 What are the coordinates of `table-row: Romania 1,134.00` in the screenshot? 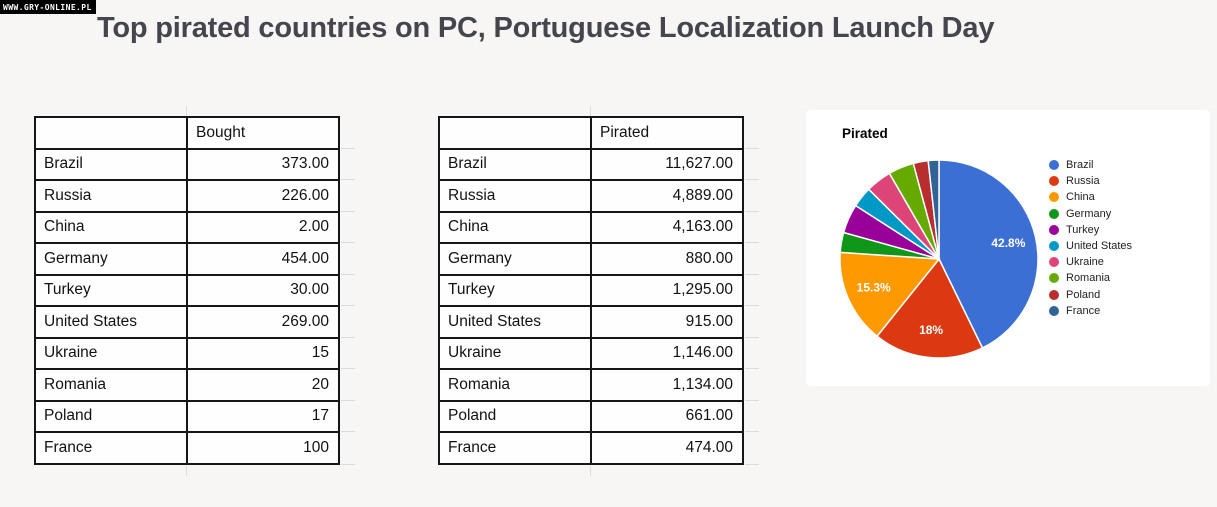 It's located at (591, 385).